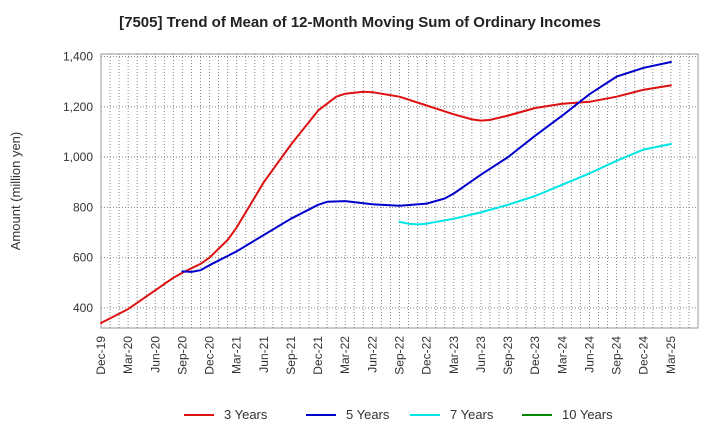  Describe the element at coordinates (644, 355) in the screenshot. I see `x-tick-label: Dec-24` at that location.